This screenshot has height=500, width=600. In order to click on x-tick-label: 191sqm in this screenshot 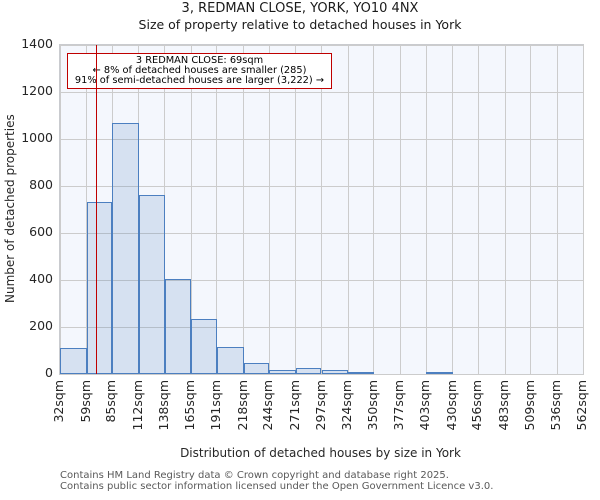, I will do `click(215, 405)`.